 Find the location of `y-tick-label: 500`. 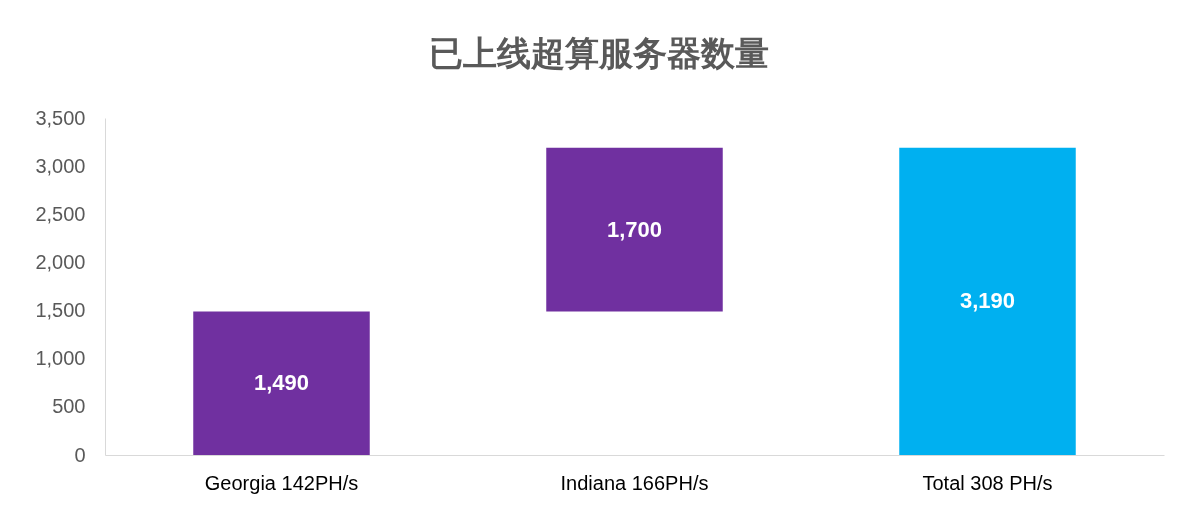

y-tick-label: 500 is located at coordinates (69, 406).